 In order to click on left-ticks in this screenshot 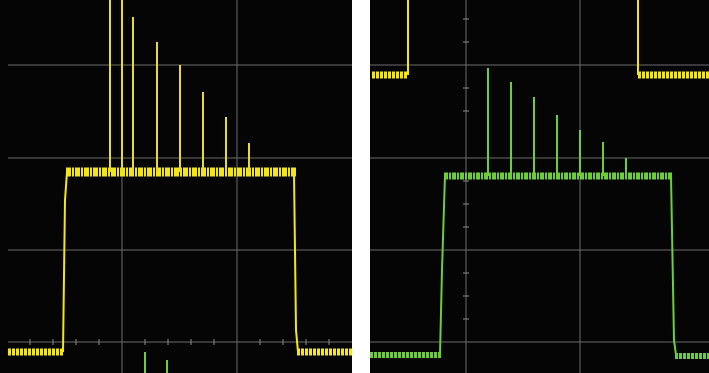, I will do `click(179, 342)`.